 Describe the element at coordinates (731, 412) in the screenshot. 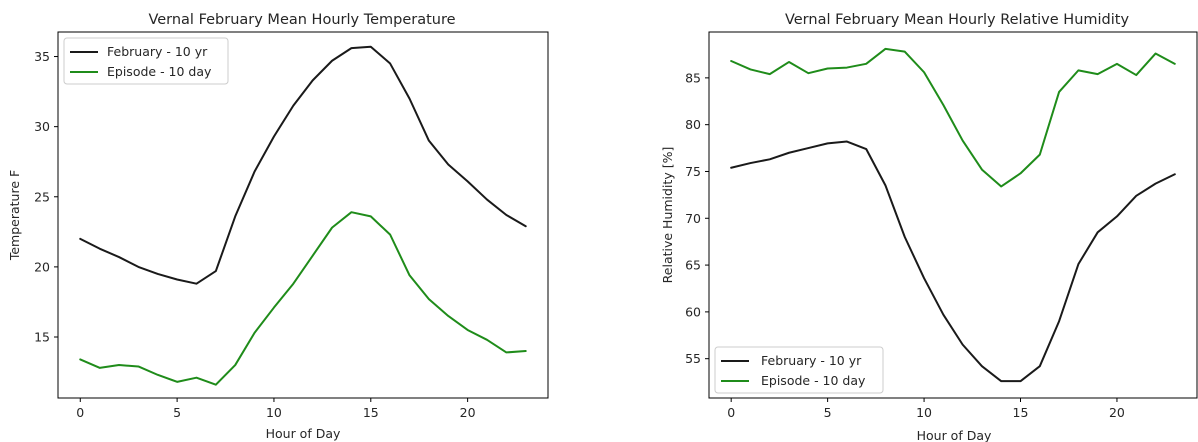

I see `humidity-x-tick-label: 0` at that location.